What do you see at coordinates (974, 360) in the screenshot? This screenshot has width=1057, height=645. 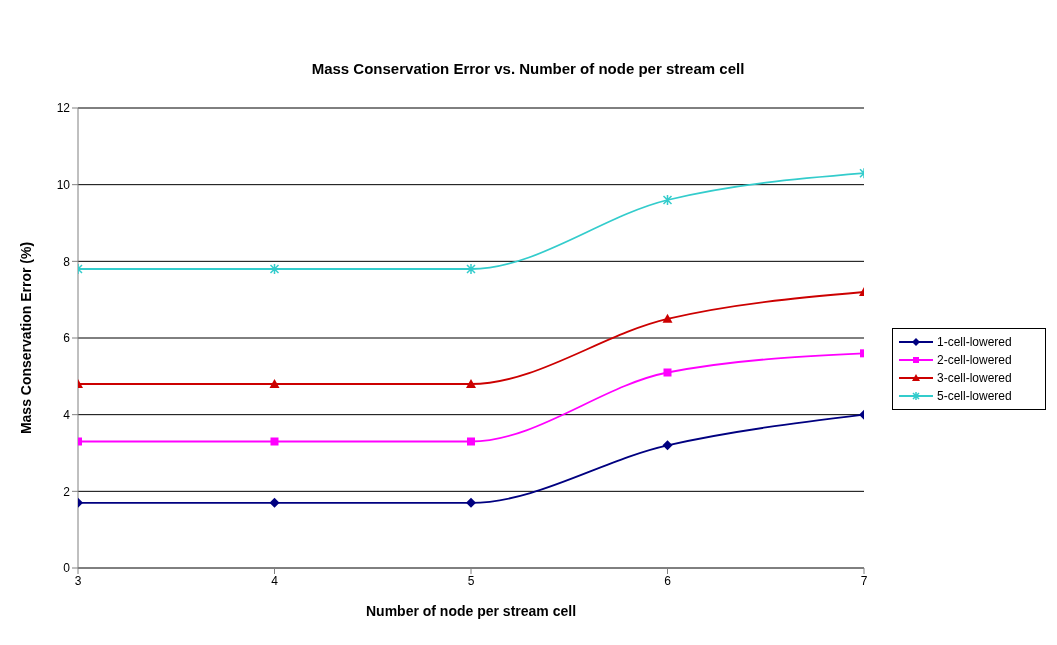 I see `legend-label: 2-cell-lowered` at bounding box center [974, 360].